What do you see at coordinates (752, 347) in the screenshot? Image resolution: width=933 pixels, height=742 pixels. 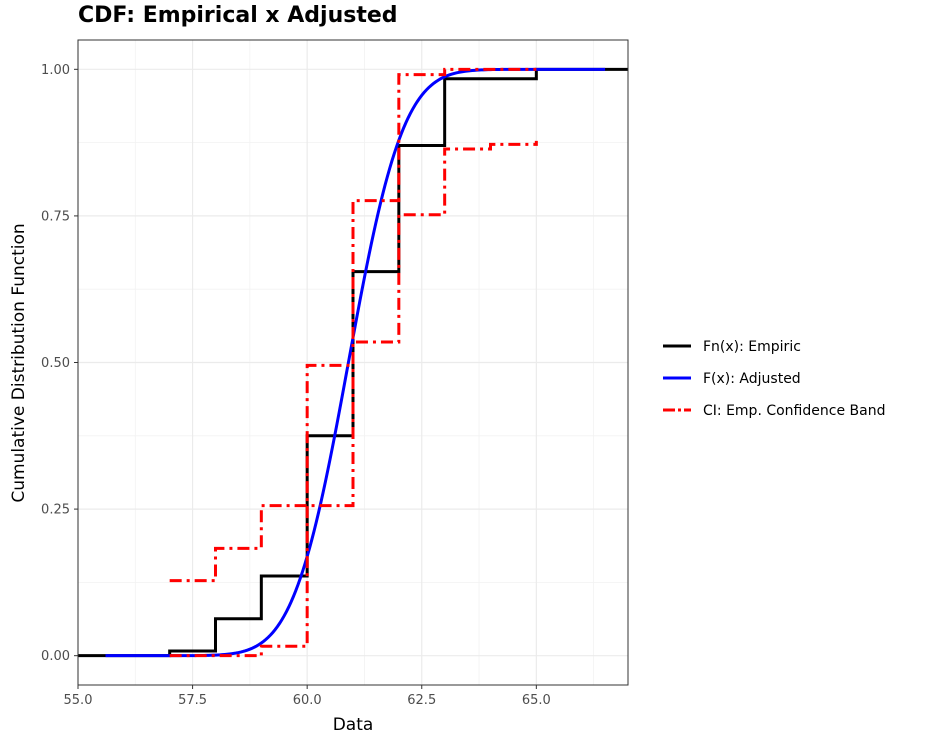 I see `legend-label: Fn(x): Empiric` at bounding box center [752, 347].